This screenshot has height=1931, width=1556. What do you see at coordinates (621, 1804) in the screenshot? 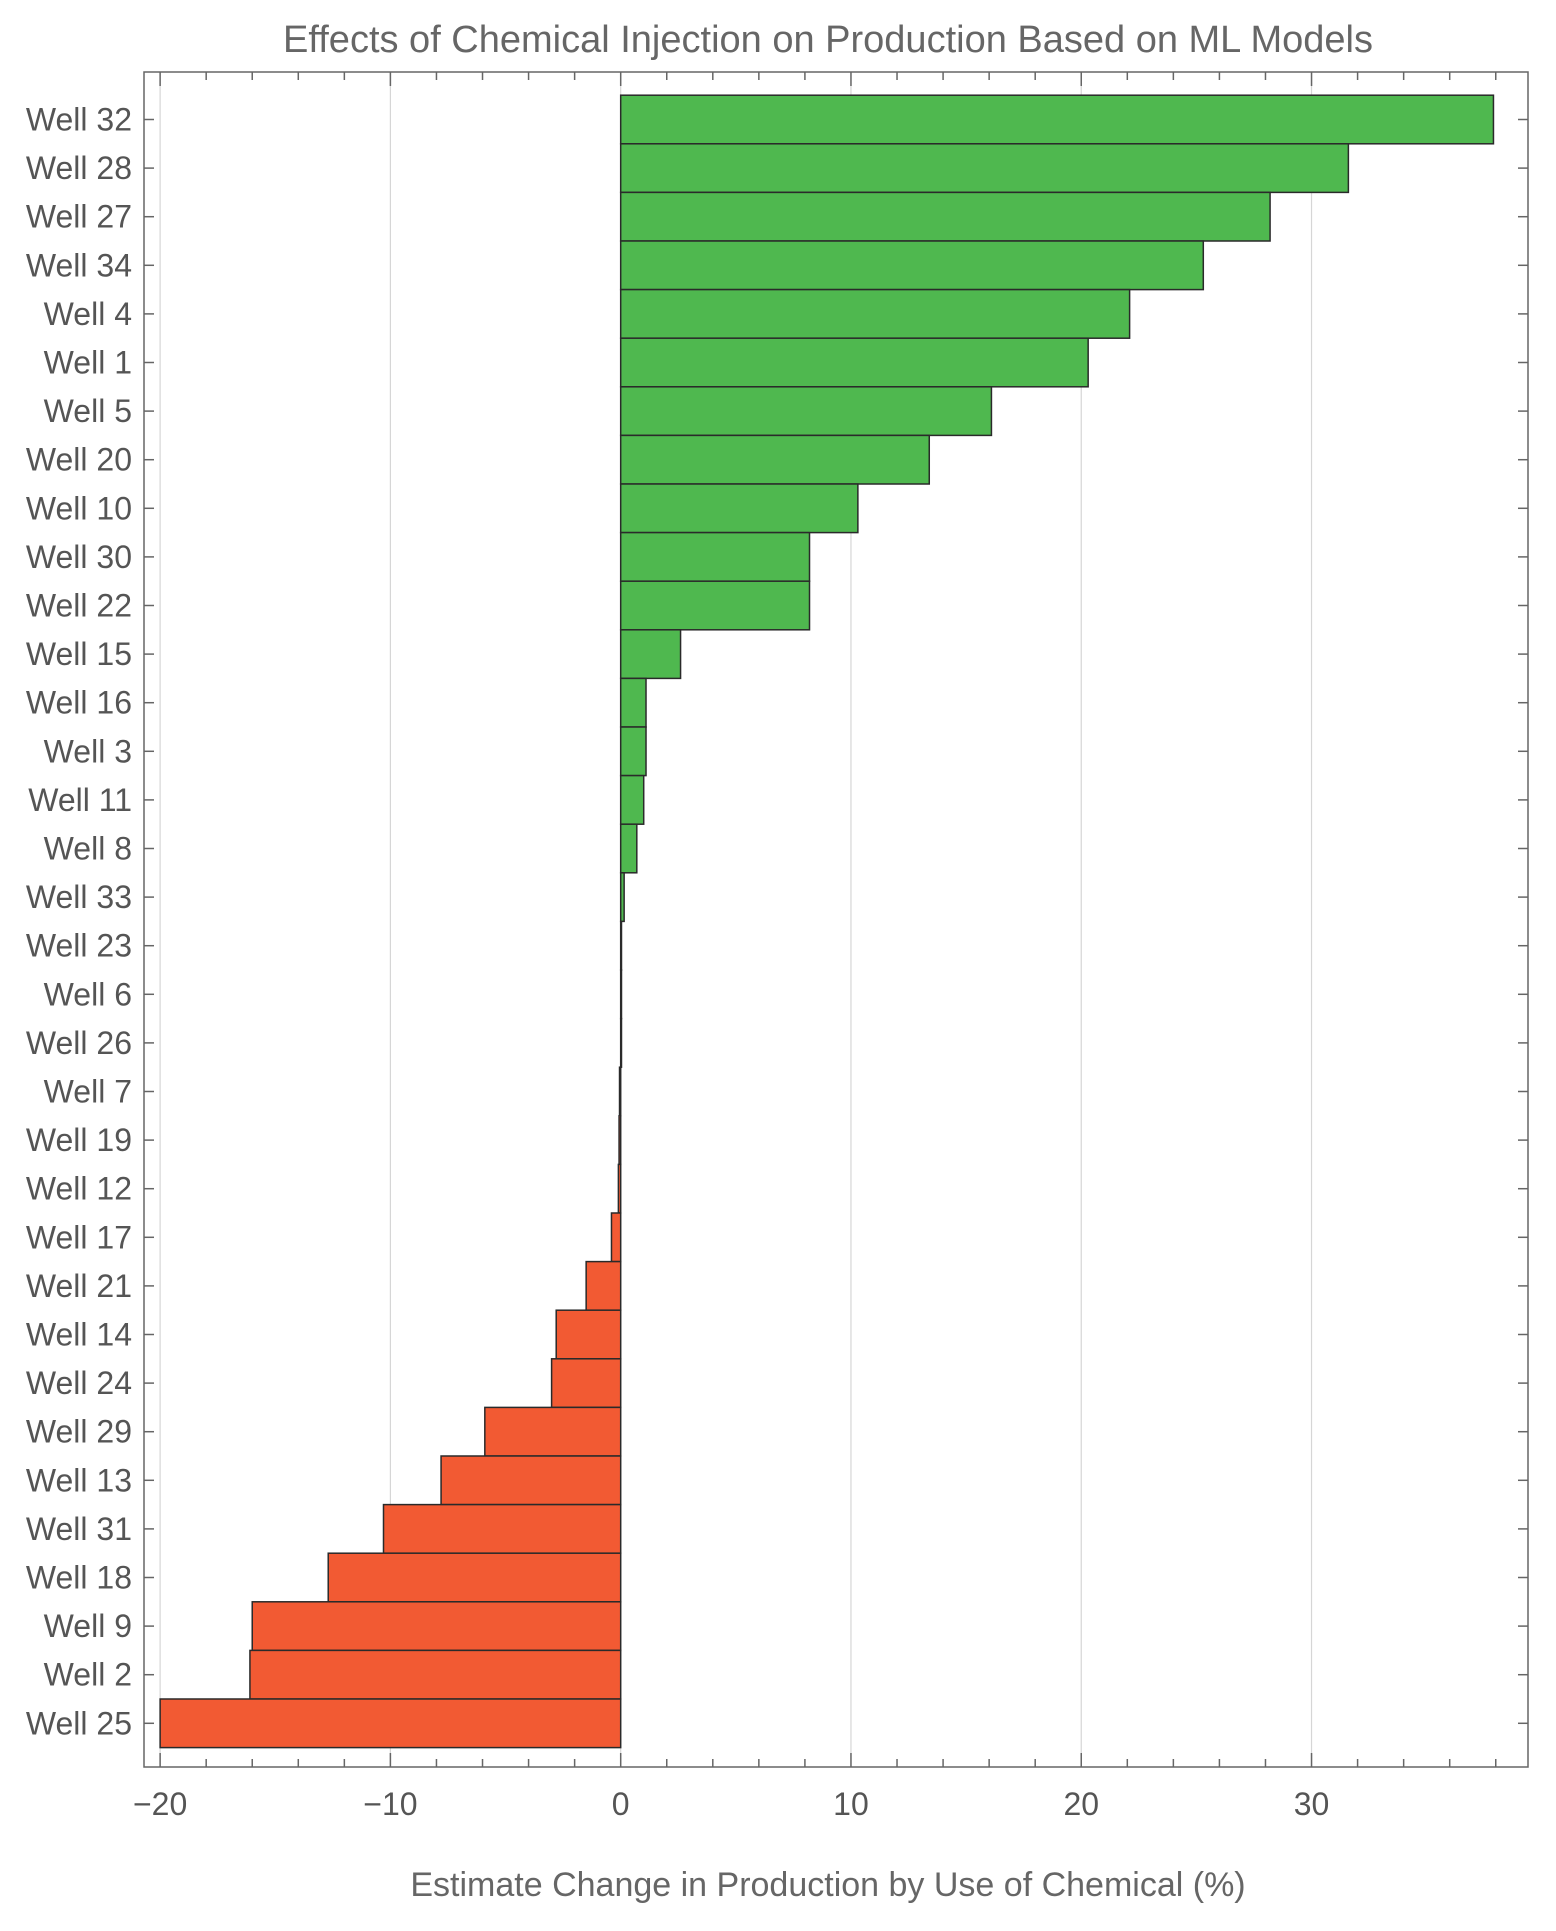
I see `x-tick-label: 0` at bounding box center [621, 1804].